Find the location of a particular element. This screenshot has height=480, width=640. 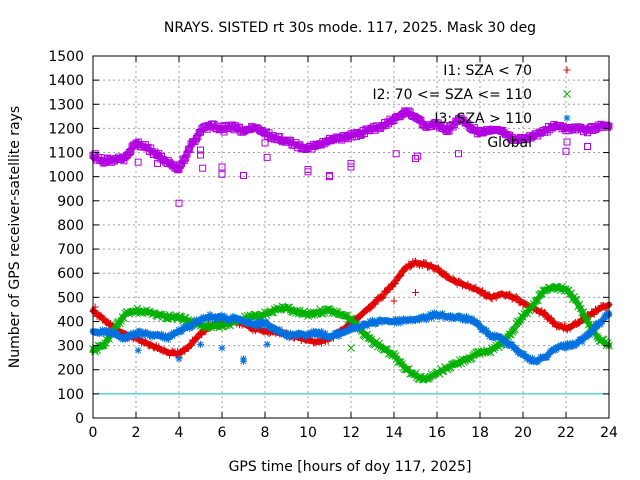

x-tick-label: 10 is located at coordinates (308, 433).